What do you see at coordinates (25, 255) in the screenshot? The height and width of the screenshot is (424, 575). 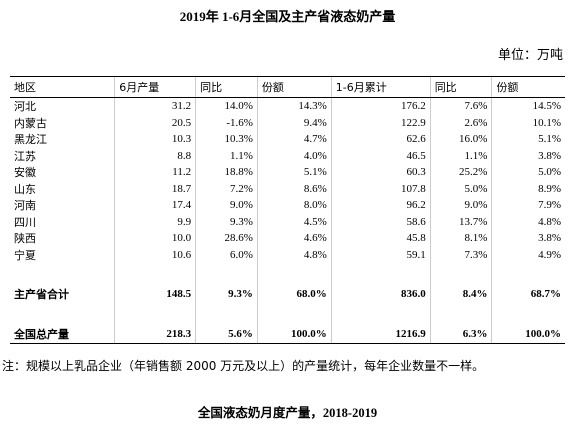 I see `cell: 宁夏` at bounding box center [25, 255].